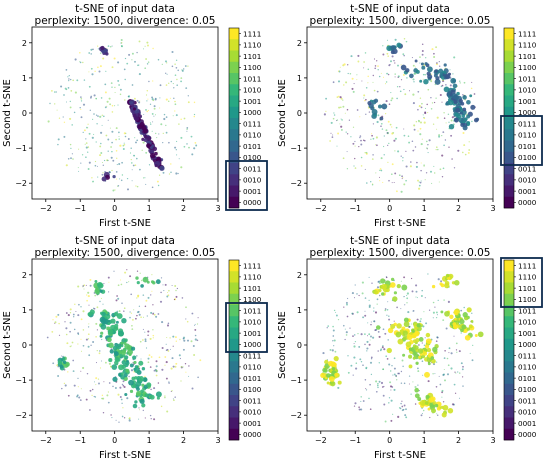 This screenshot has height=464, width=550. What do you see at coordinates (252, 333) in the screenshot?
I see `colorbar-label: 1001` at bounding box center [252, 333].